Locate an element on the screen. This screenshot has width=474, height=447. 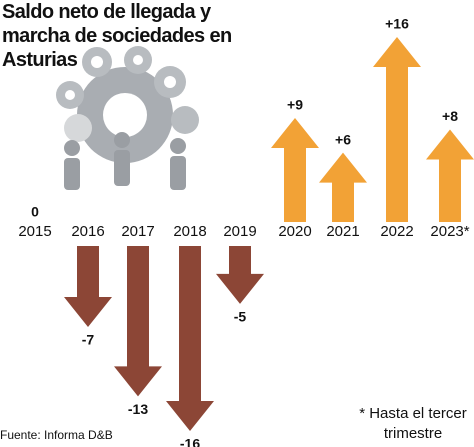
x-tick-label: 2019 is located at coordinates (239, 231).